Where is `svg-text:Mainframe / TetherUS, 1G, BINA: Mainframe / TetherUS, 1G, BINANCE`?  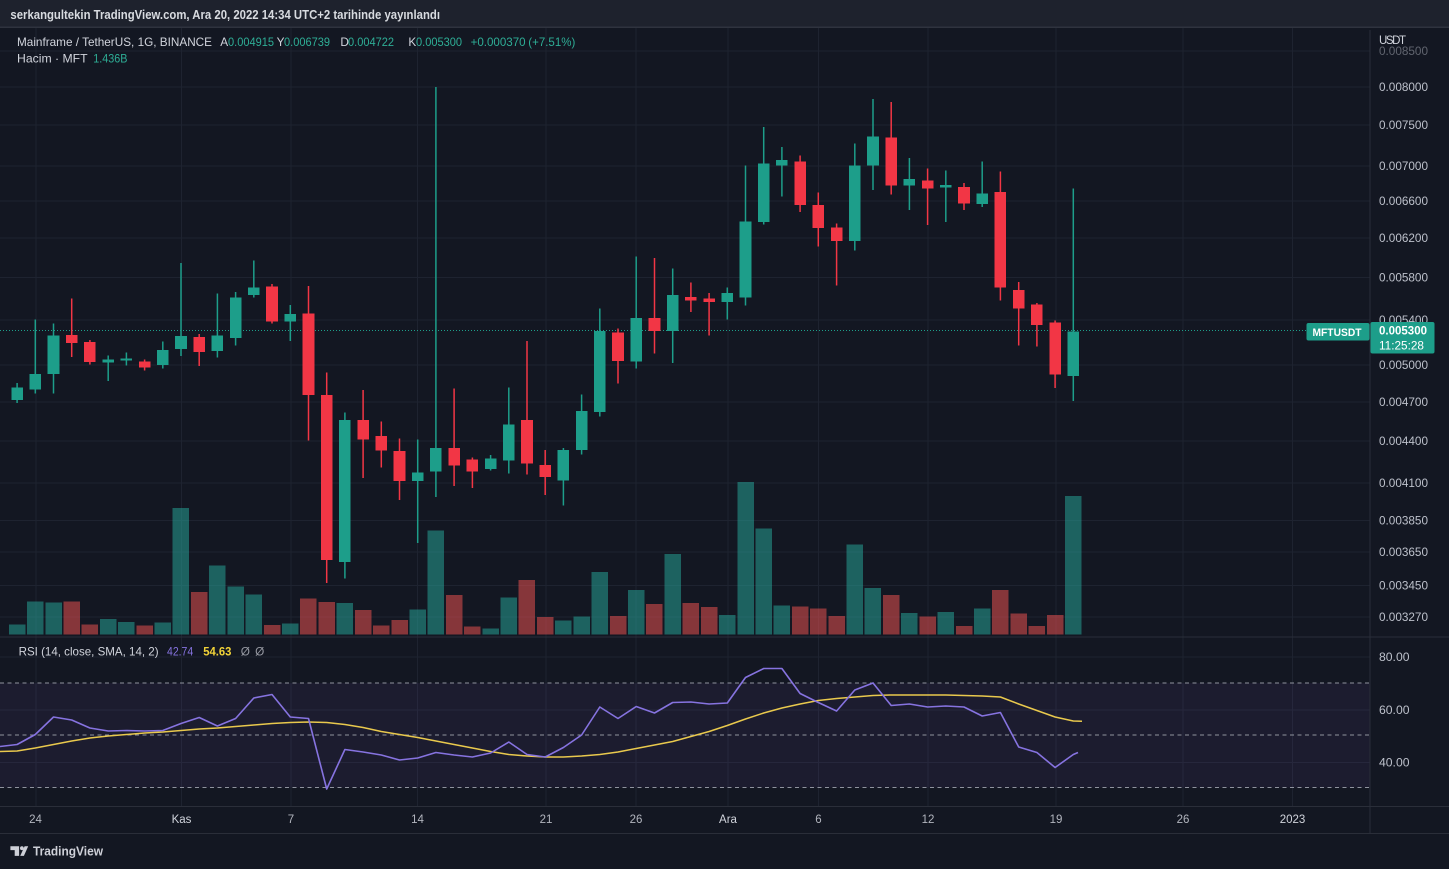
svg-text:Mainframe / TetherUS, 1G, BINA: Mainframe / TetherUS, 1G, BINANCE is located at coordinates (114, 42).